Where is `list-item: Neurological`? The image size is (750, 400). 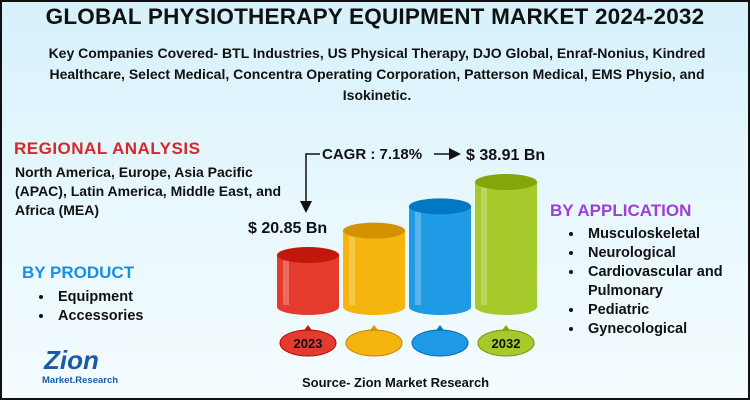
list-item: Neurological is located at coordinates (666, 253).